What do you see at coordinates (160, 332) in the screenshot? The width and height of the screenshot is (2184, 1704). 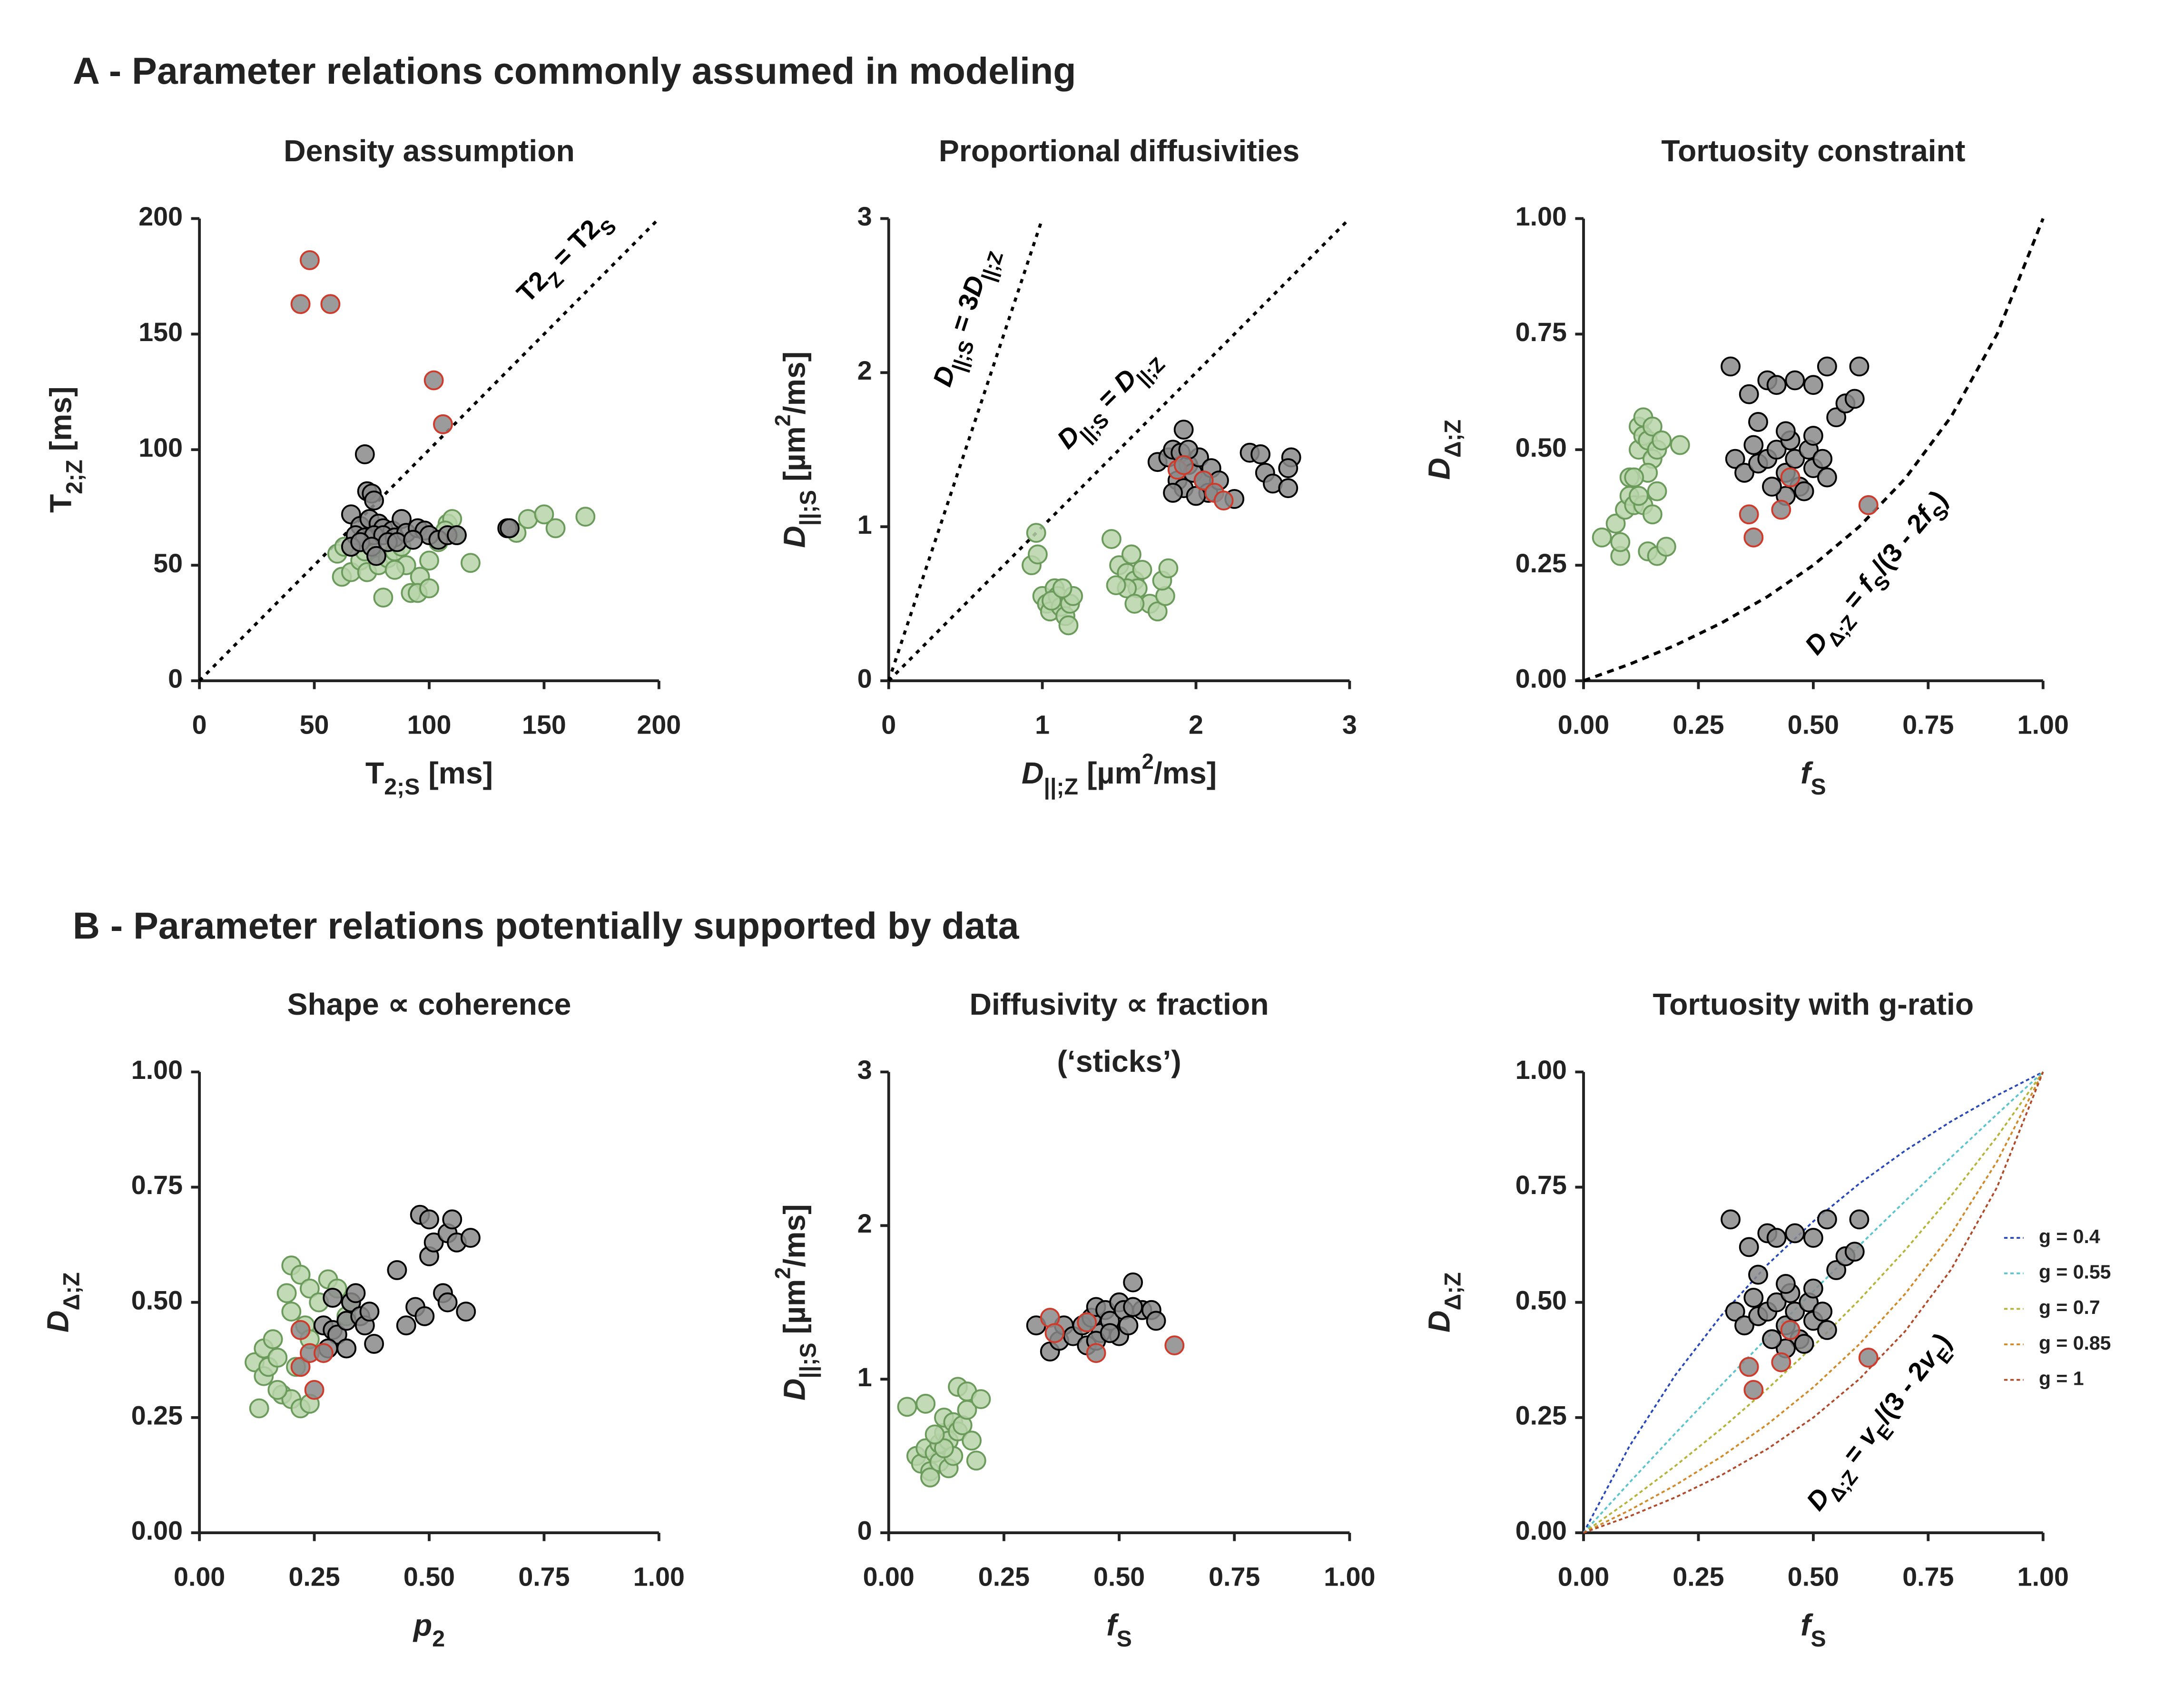 I see `y-tick-label: 150` at bounding box center [160, 332].